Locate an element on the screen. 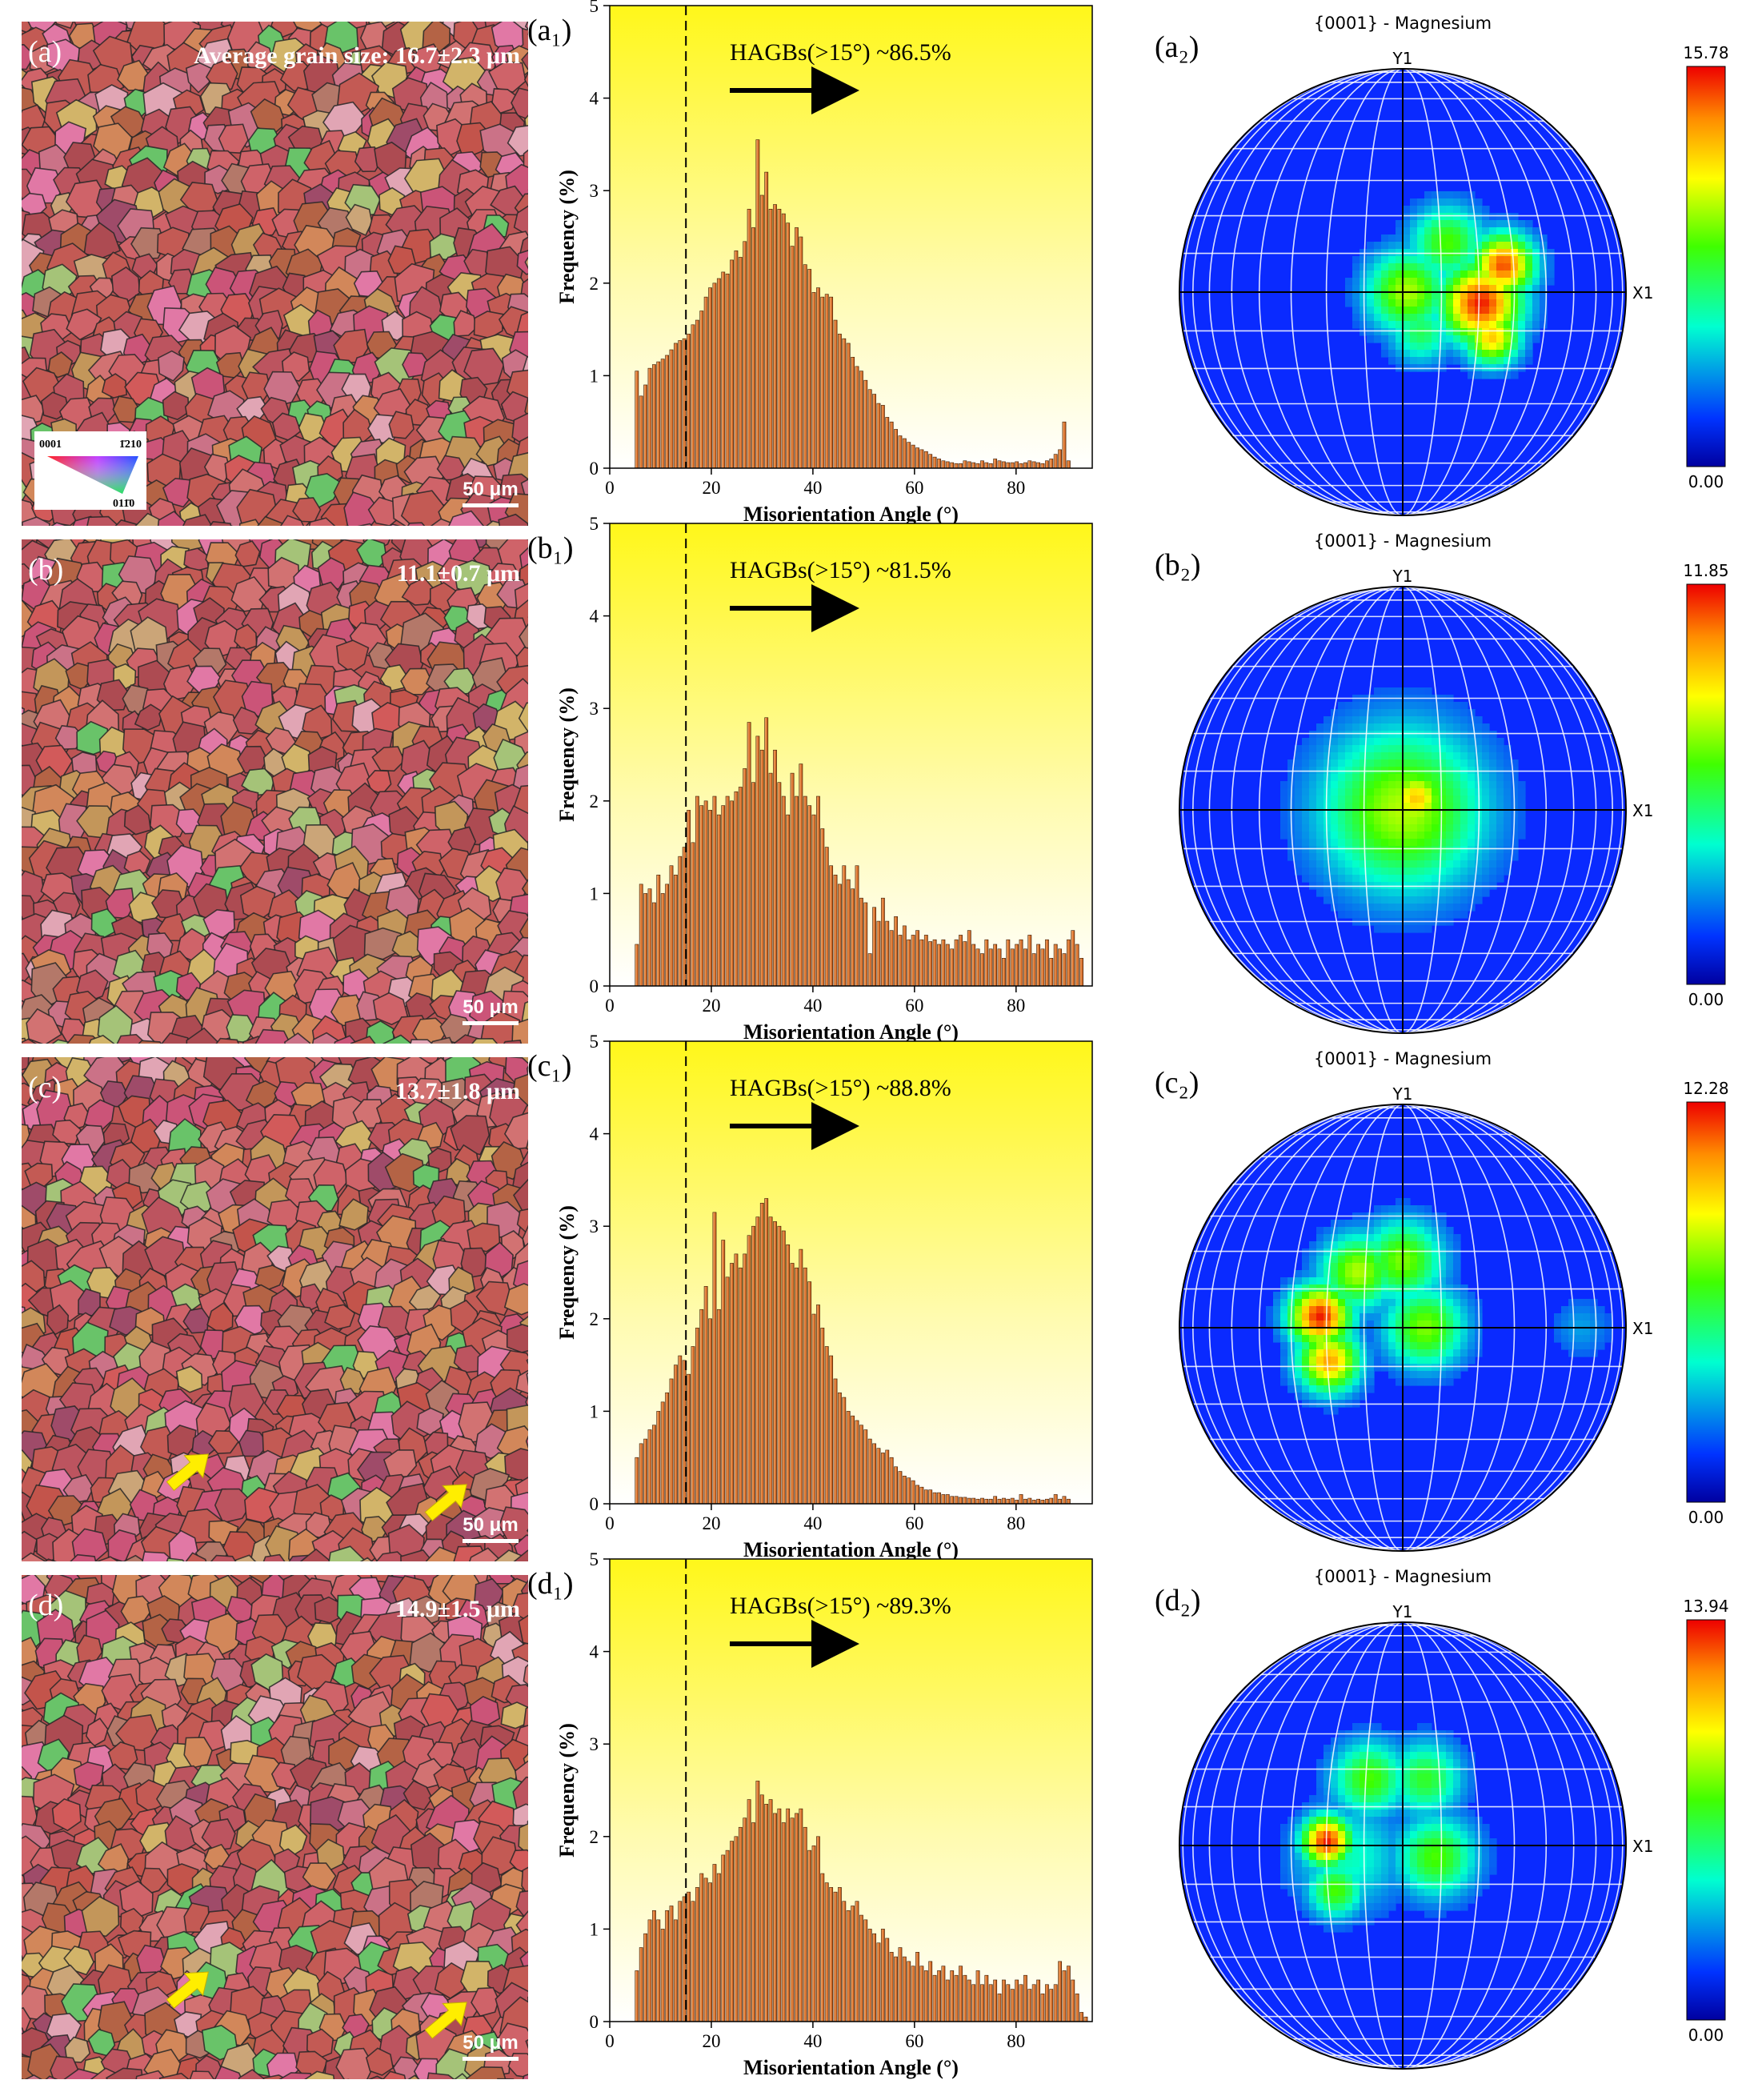 The height and width of the screenshot is (2100, 1742). pole-figure-panel-label: (a₂) is located at coordinates (1177, 47).